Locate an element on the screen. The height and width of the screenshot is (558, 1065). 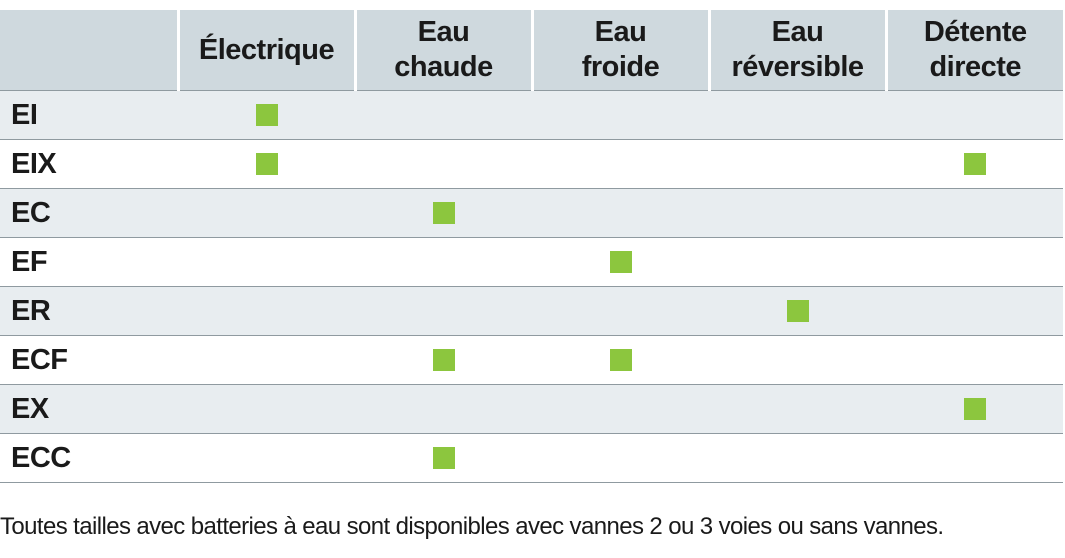
table-row: EI is located at coordinates (531, 115).